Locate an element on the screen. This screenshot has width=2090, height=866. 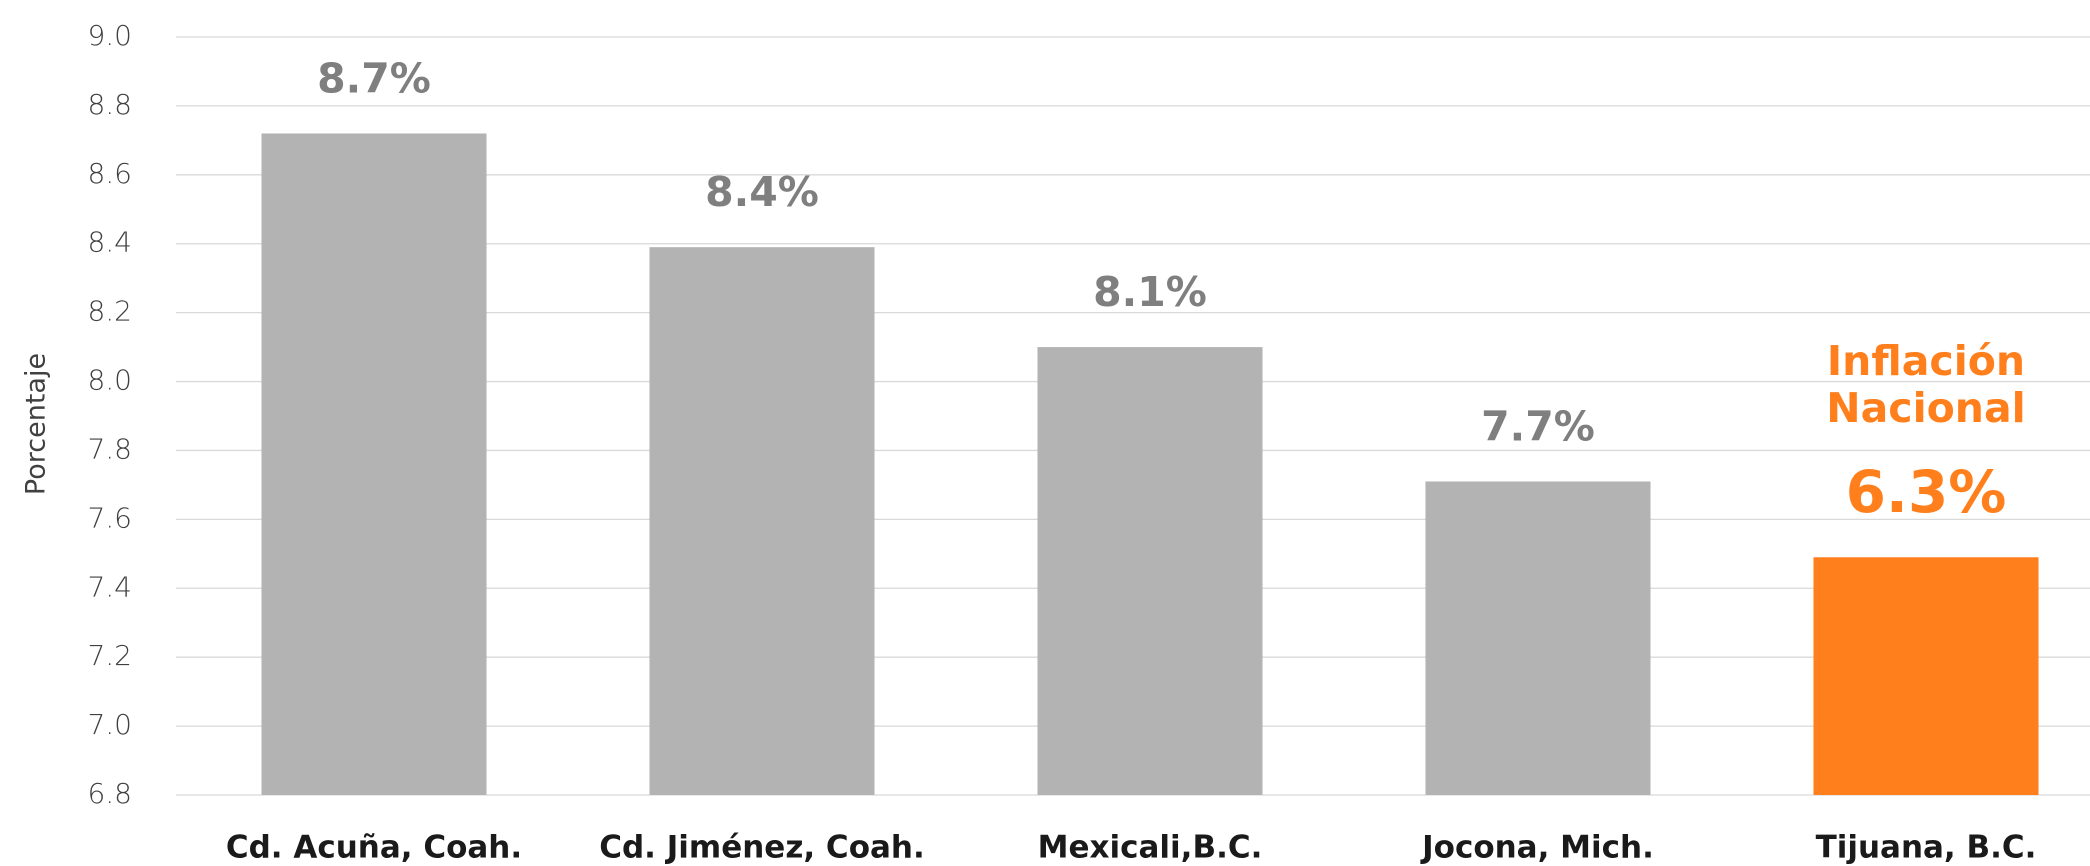
annotation-value: 6.3% is located at coordinates (1926, 492).